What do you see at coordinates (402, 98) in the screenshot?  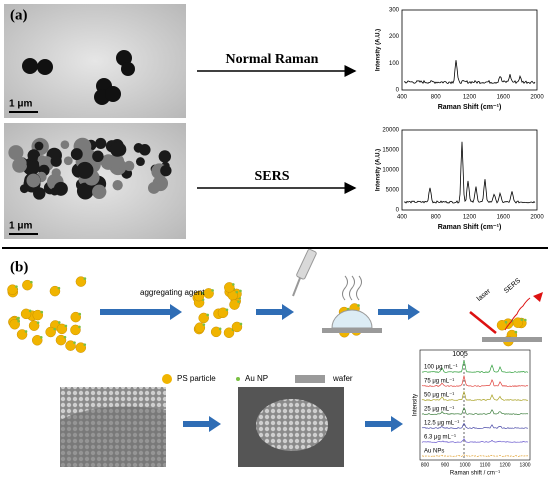 I see `x-tick-label: 400` at bounding box center [402, 98].